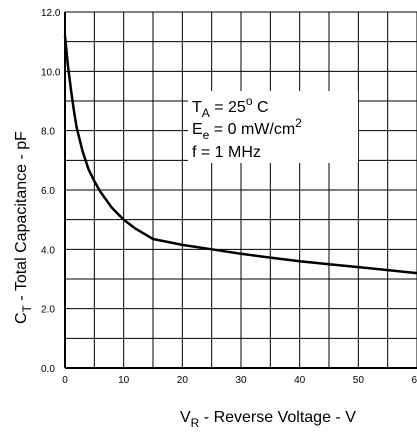  I want to click on y-tick-label: 6.0, so click(48, 191).